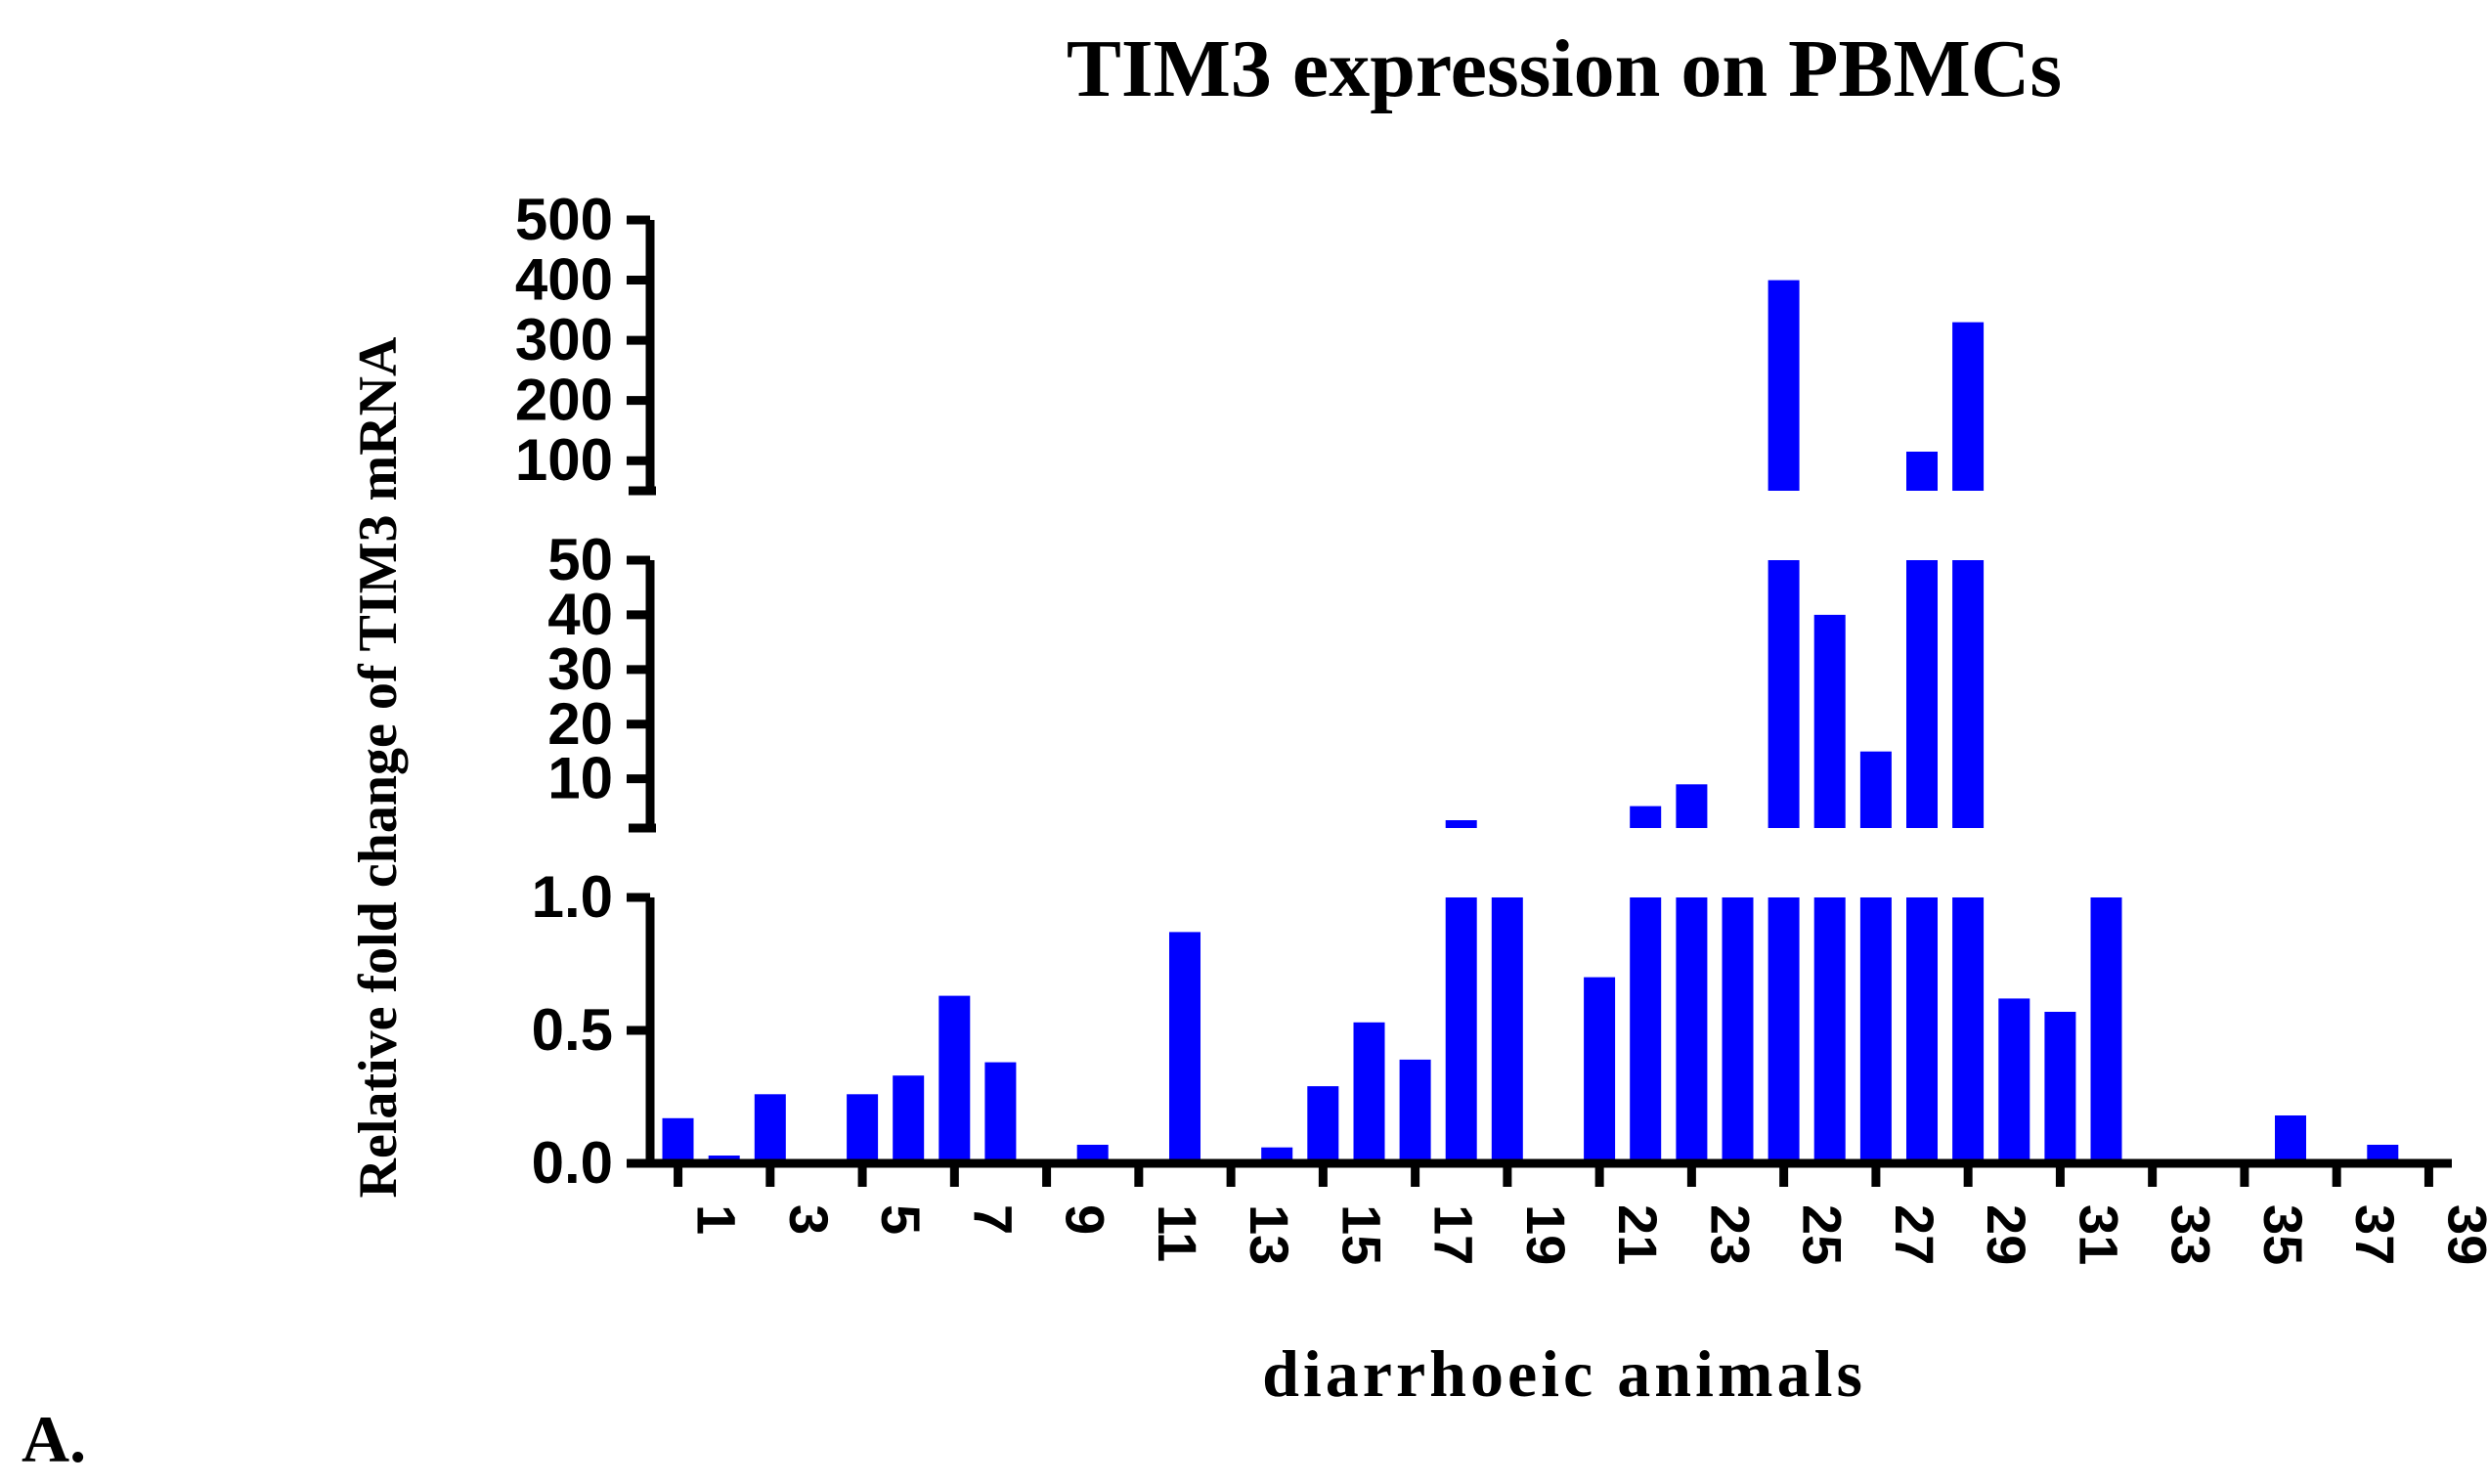 This screenshot has height=1484, width=2488. What do you see at coordinates (580, 559) in the screenshot?
I see `y-tick-label: 50` at bounding box center [580, 559].